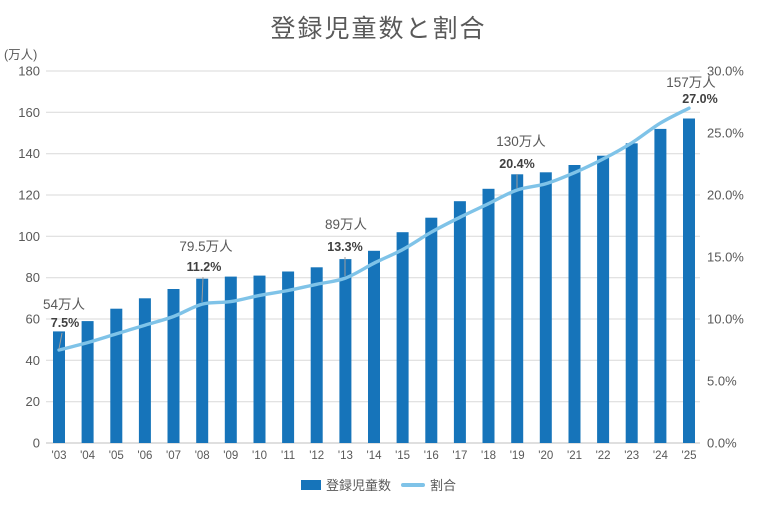  What do you see at coordinates (64, 304) in the screenshot?
I see `annotation-value-label: 54万人` at bounding box center [64, 304].